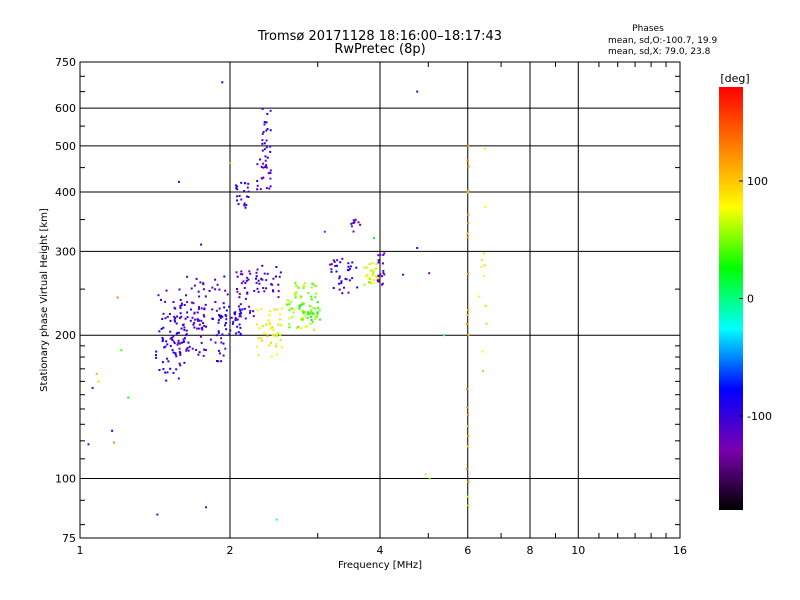 The height and width of the screenshot is (600, 800). Describe the element at coordinates (230, 550) in the screenshot. I see `x-tick-label: 2` at that location.